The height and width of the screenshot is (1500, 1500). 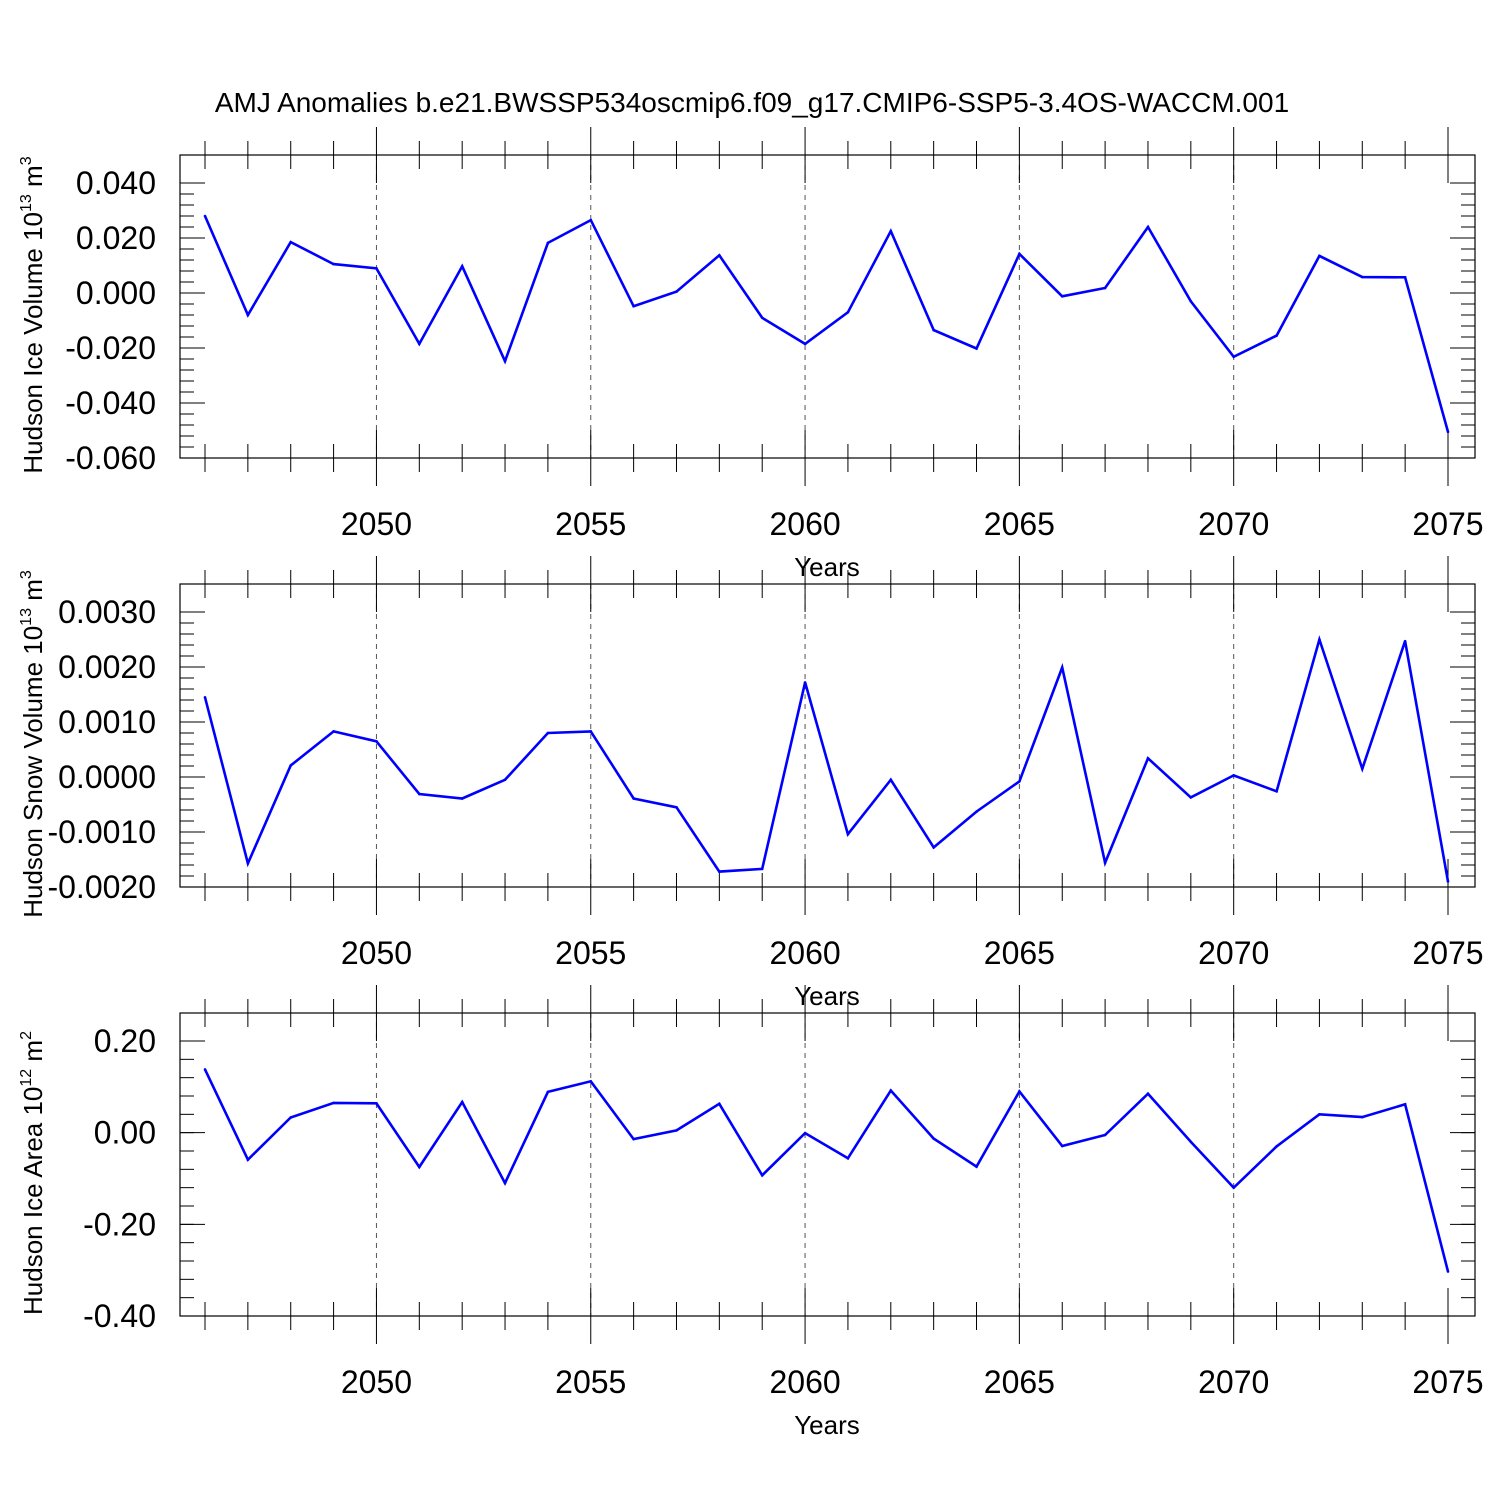 What do you see at coordinates (107, 777) in the screenshot?
I see `y-tick-label: 0.0000` at bounding box center [107, 777].